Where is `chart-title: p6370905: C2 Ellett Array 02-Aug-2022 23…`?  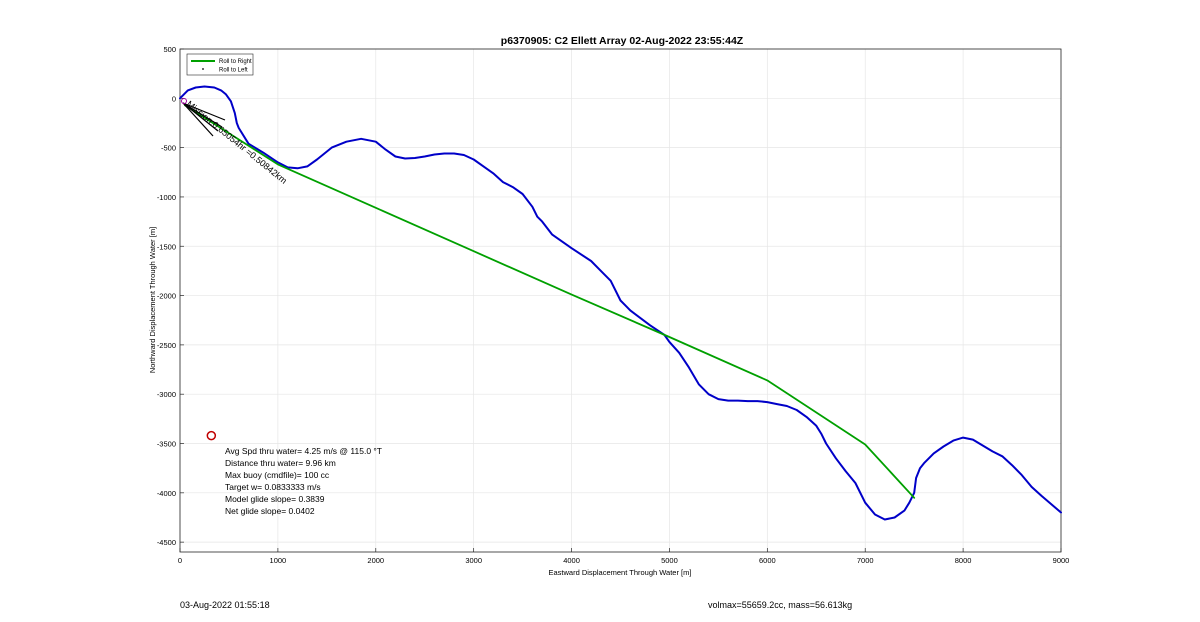
chart-title: p6370905: C2 Ellett Array 02-Aug-2022 23… is located at coordinates (622, 41).